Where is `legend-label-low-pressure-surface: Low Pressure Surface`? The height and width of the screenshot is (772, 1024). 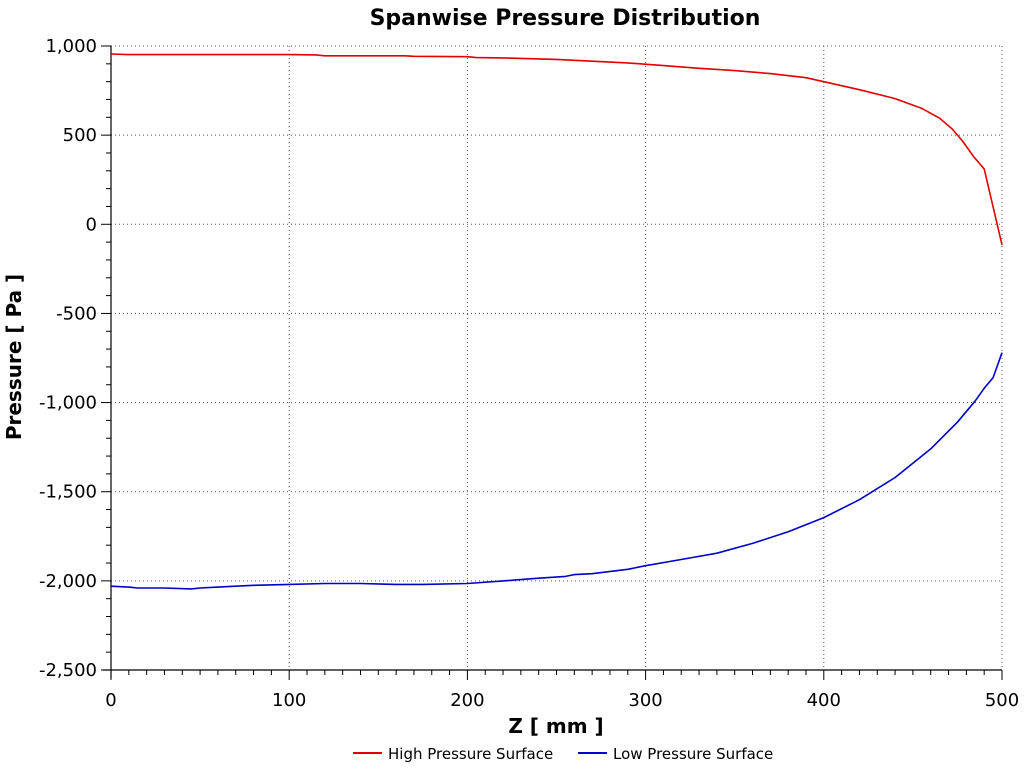 legend-label-low-pressure-surface: Low Pressure Surface is located at coordinates (693, 754).